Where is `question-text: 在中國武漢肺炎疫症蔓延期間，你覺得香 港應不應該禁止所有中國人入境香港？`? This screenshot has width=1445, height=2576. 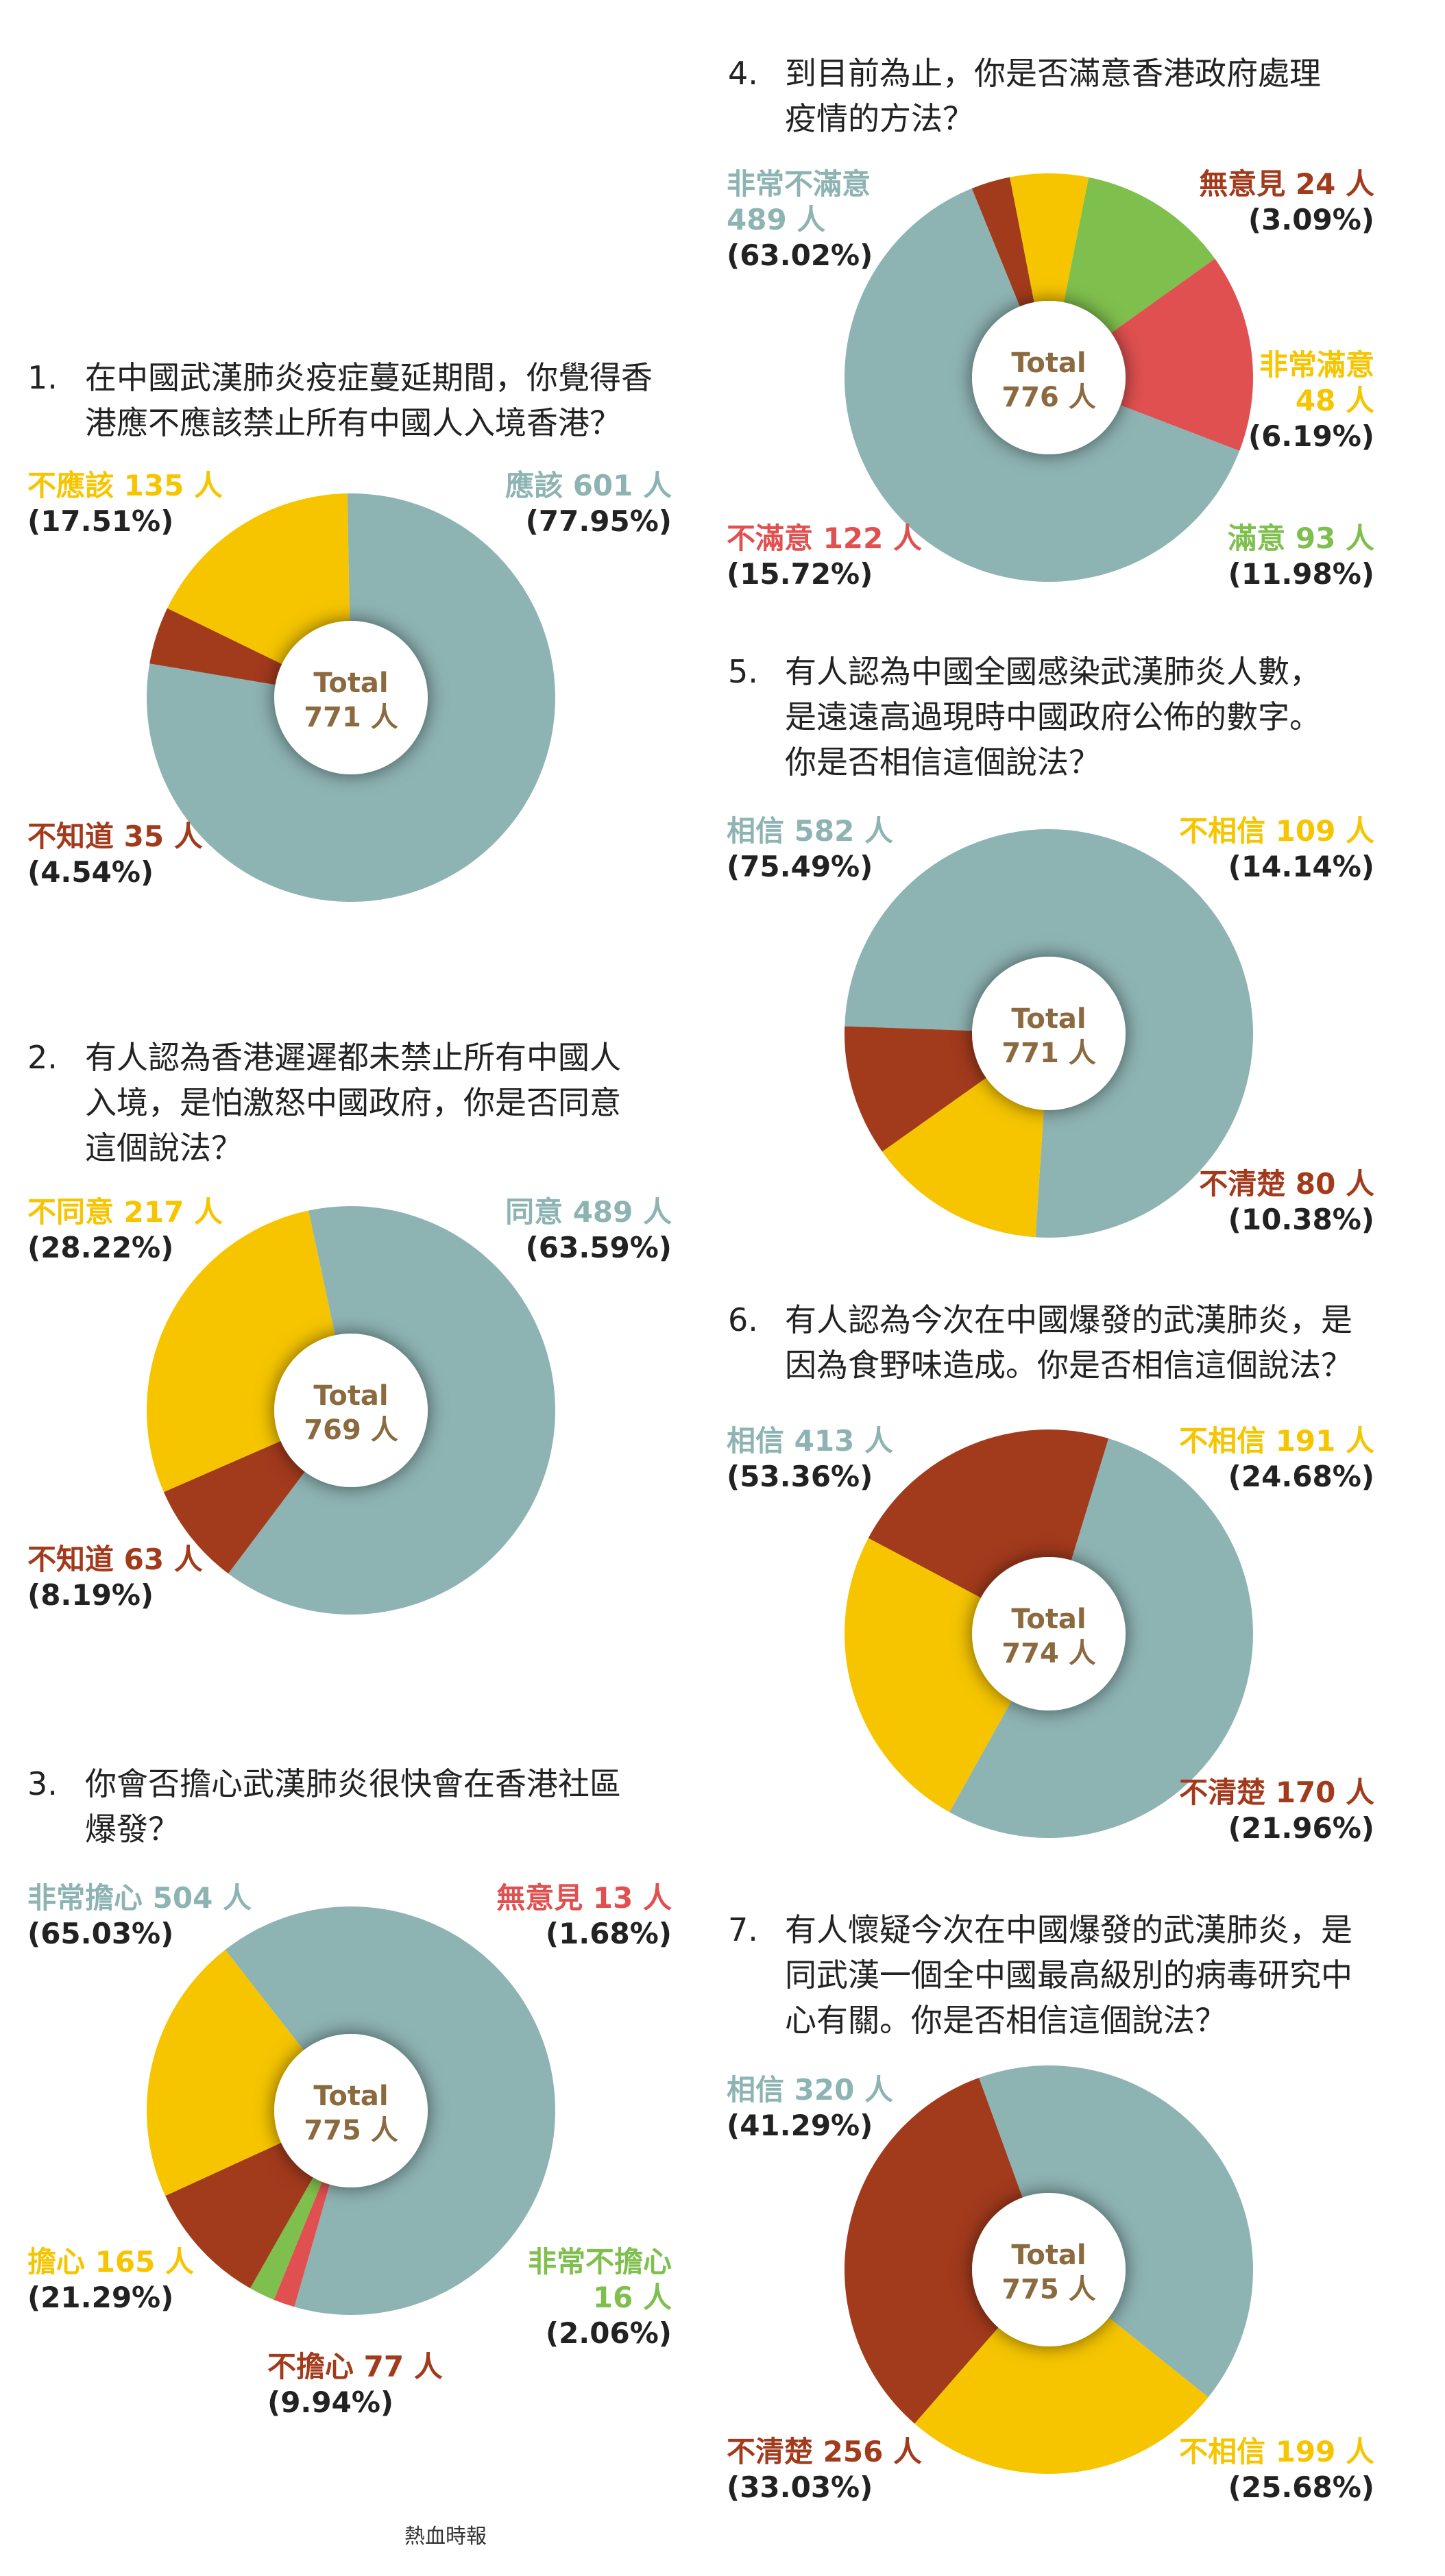 question-text: 在中國武漢肺炎疫症蔓延期間，你覺得香 港應不應該禁止所有中國人入境香港？ is located at coordinates (369, 400).